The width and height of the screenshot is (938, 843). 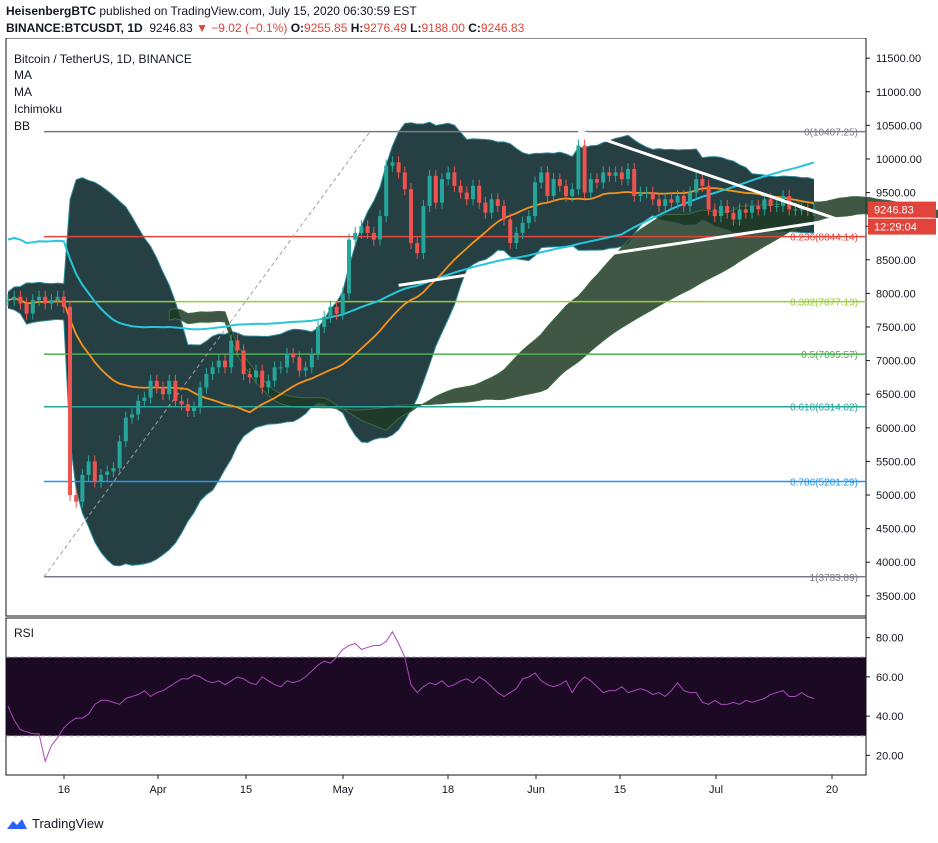 What do you see at coordinates (326, 28) in the screenshot?
I see `open-value: 9255.85` at bounding box center [326, 28].